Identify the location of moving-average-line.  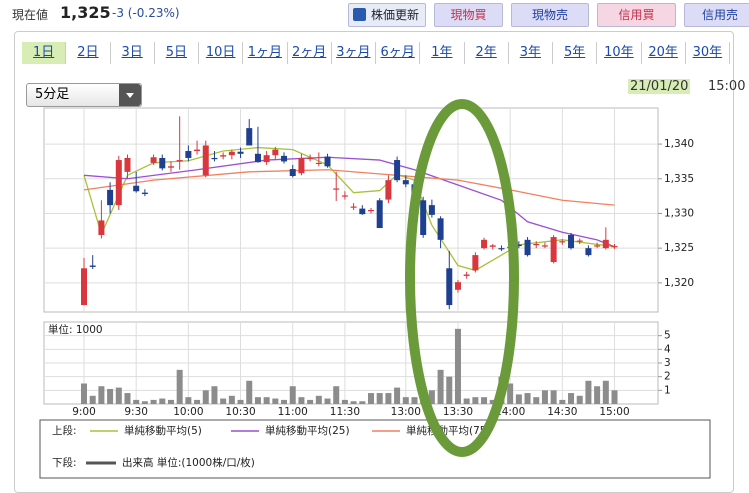
(349, 202).